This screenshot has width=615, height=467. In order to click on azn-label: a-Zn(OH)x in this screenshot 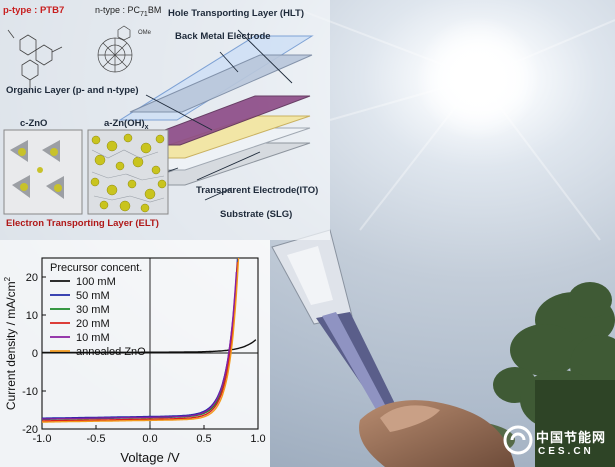, I will do `click(126, 124)`.